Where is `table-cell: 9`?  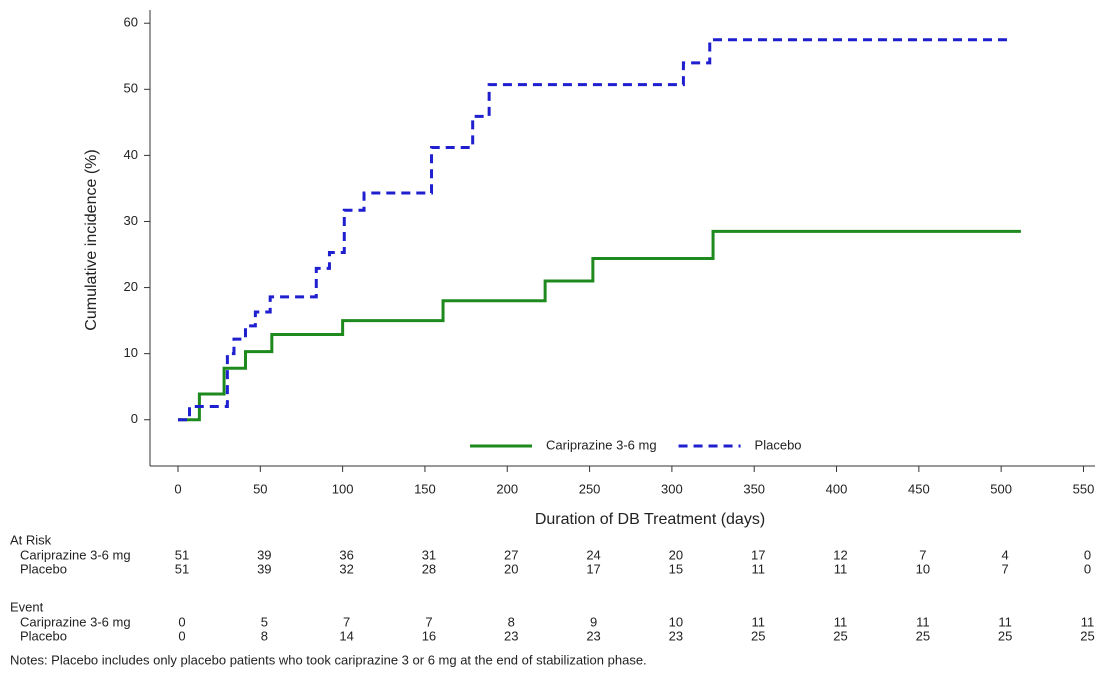
table-cell: 9 is located at coordinates (593, 621).